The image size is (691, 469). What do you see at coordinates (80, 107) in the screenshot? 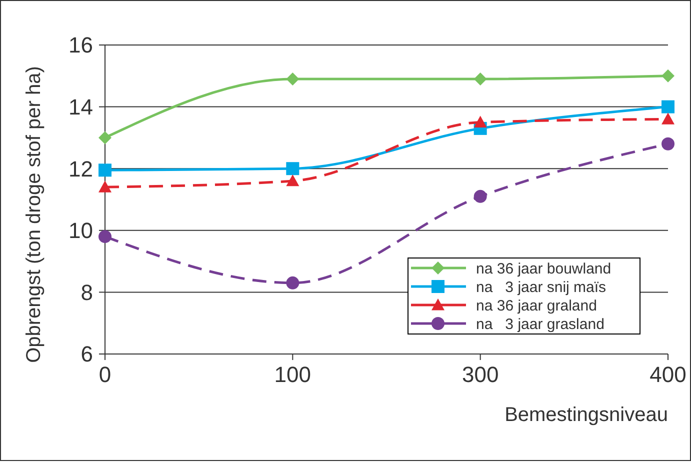
I see `y-tick-label: 14` at bounding box center [80, 107].